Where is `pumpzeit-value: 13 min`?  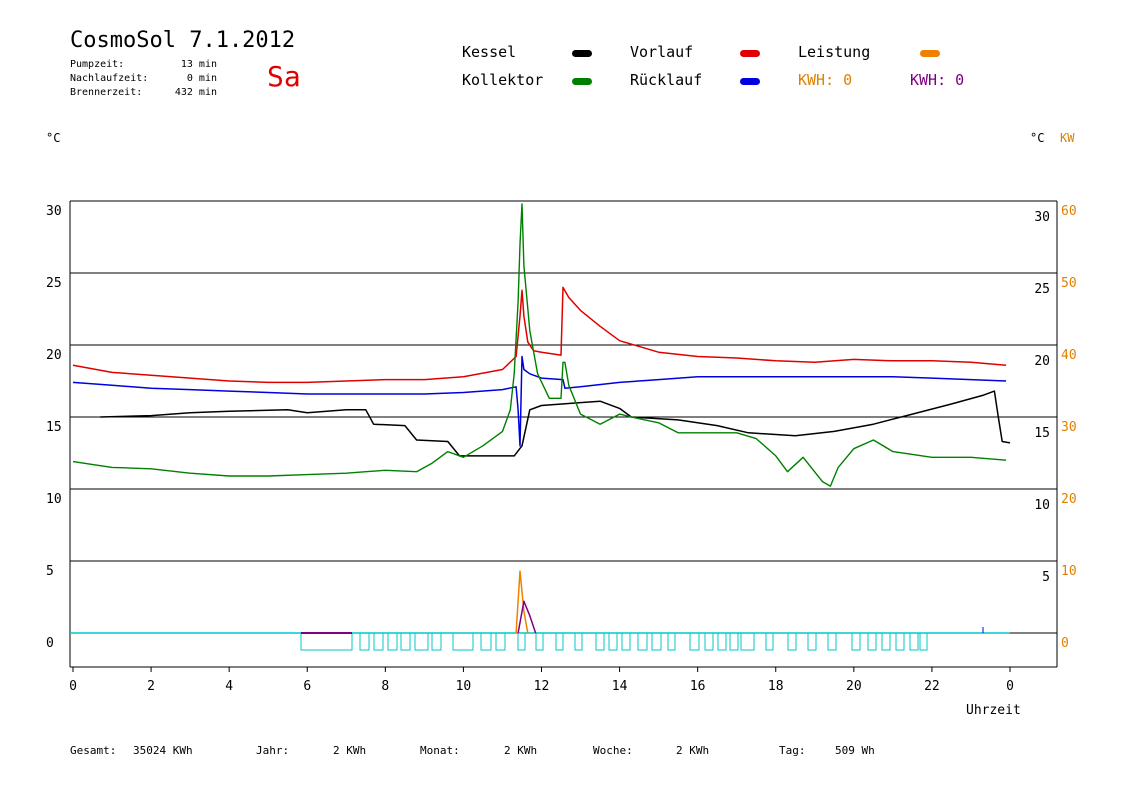 pumpzeit-value: 13 min is located at coordinates (198, 64).